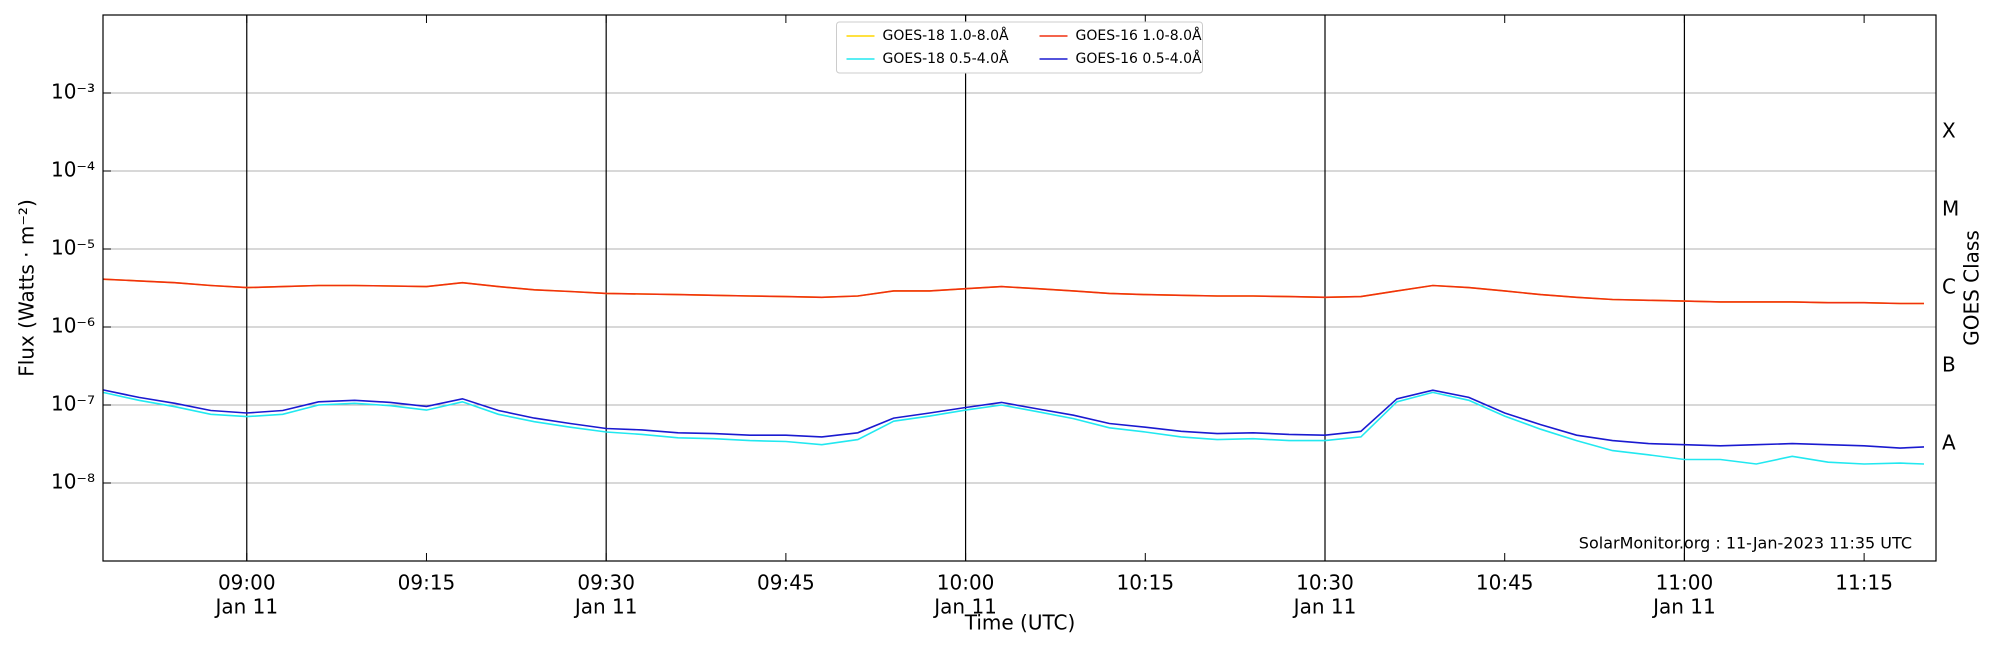 This screenshot has width=2000, height=650. I want to click on y2-tick-label: B, so click(1949, 365).